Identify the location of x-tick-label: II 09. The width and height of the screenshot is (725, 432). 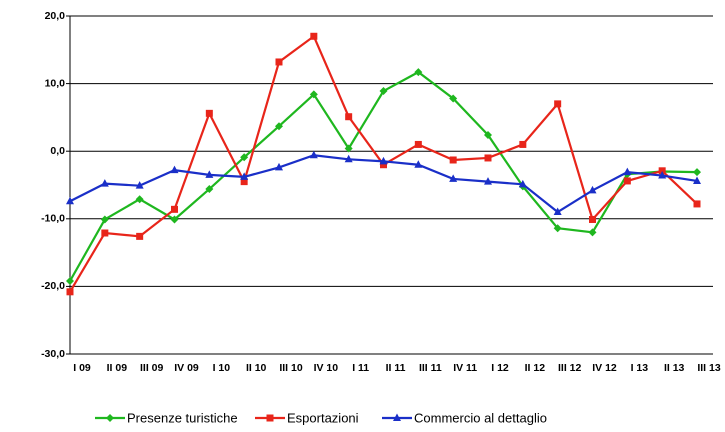
(117, 368).